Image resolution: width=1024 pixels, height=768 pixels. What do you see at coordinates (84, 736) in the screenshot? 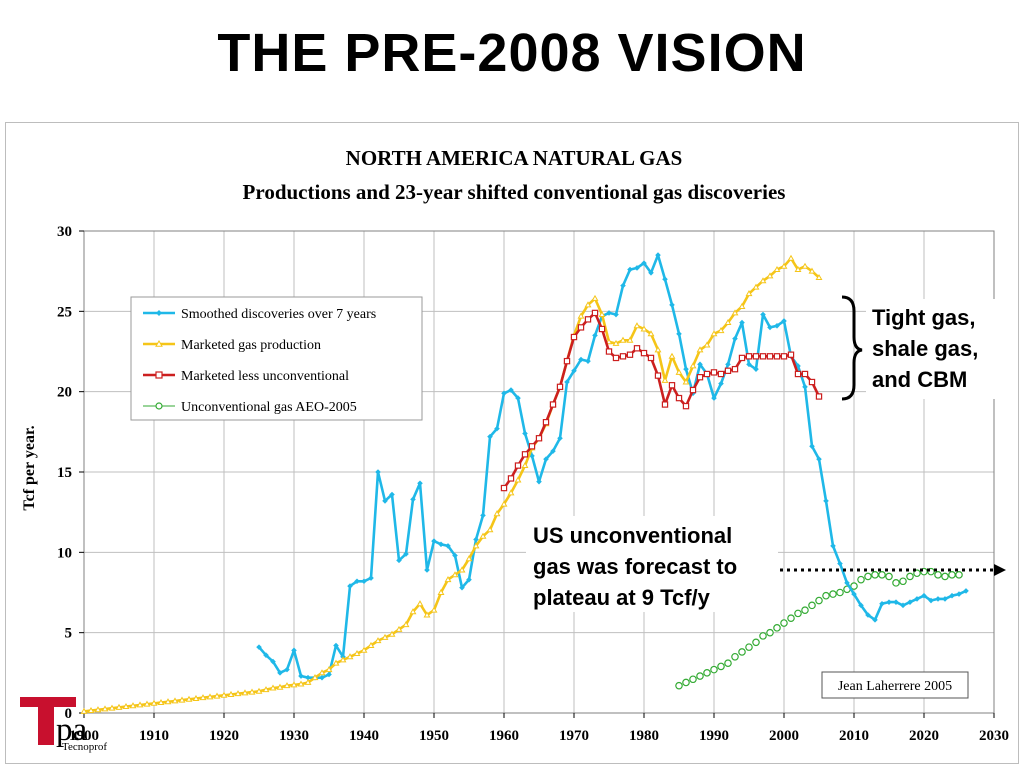
I see `x-tick-label: 1900` at bounding box center [84, 736].